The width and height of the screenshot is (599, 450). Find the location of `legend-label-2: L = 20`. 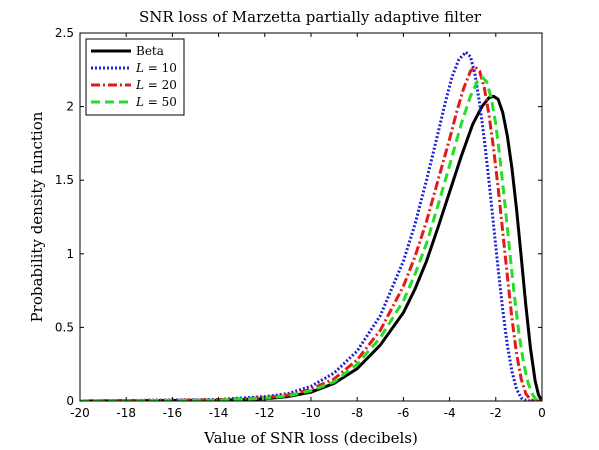

legend-label-2: L = 20 is located at coordinates (156, 85).